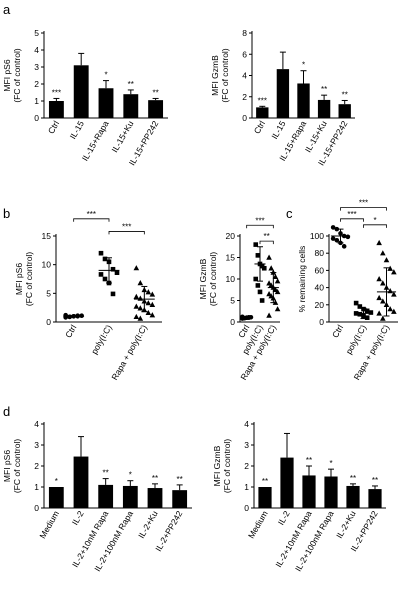  I want to click on y-tick-label: 60, so click(320, 270).